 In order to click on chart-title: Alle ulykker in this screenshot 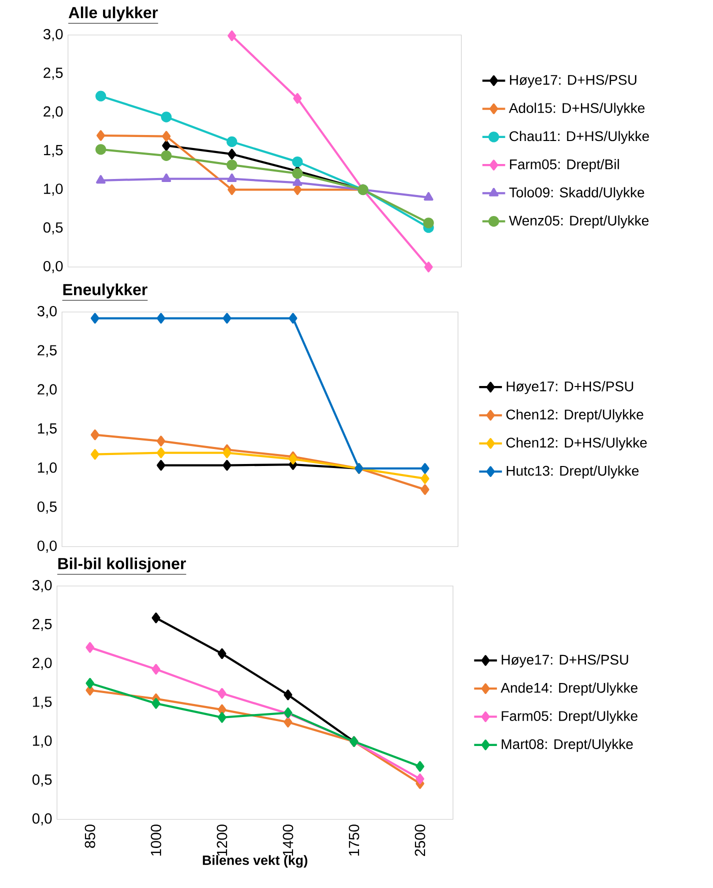, I will do `click(113, 14)`.